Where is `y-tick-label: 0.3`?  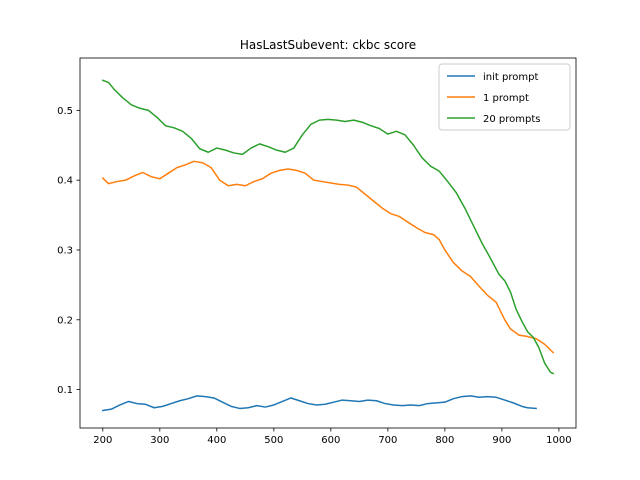 y-tick-label: 0.3 is located at coordinates (65, 250).